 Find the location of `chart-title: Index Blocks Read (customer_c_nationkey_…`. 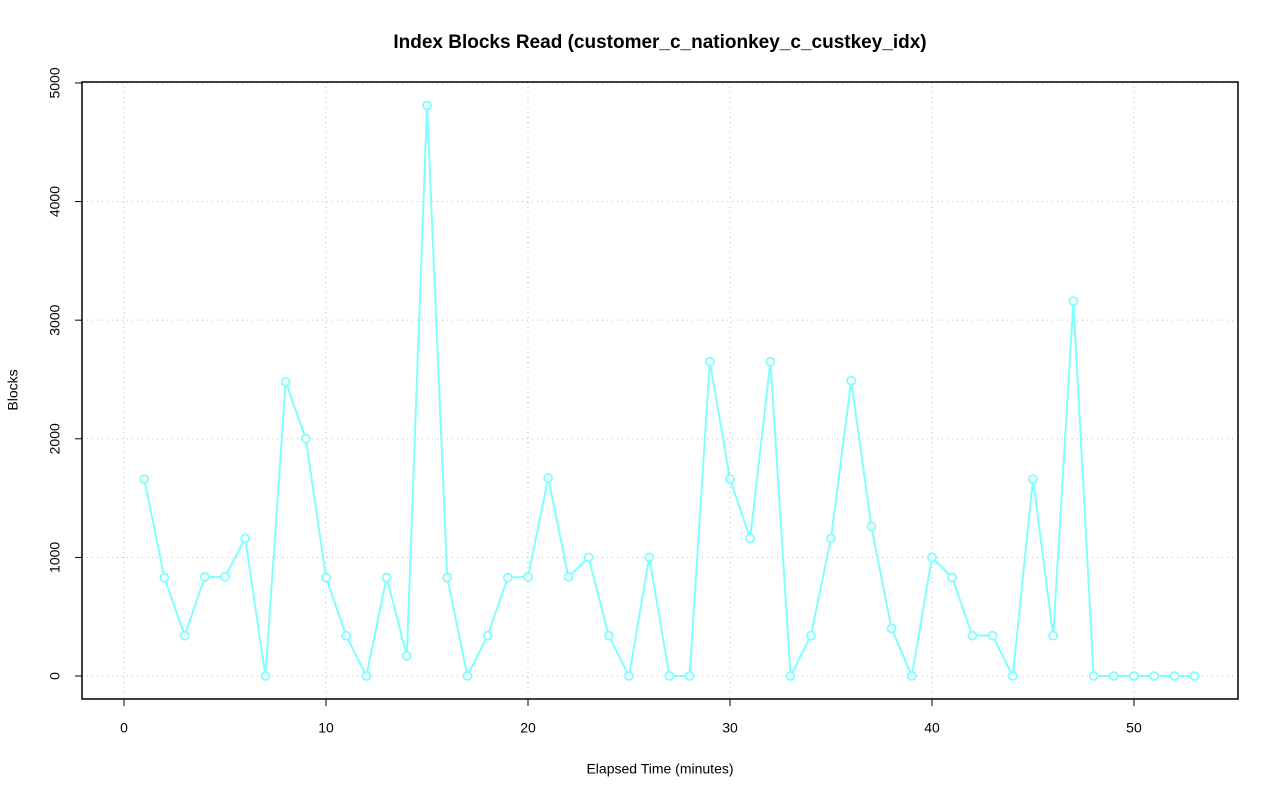

chart-title: Index Blocks Read (customer_c_nationkey_… is located at coordinates (659, 42).